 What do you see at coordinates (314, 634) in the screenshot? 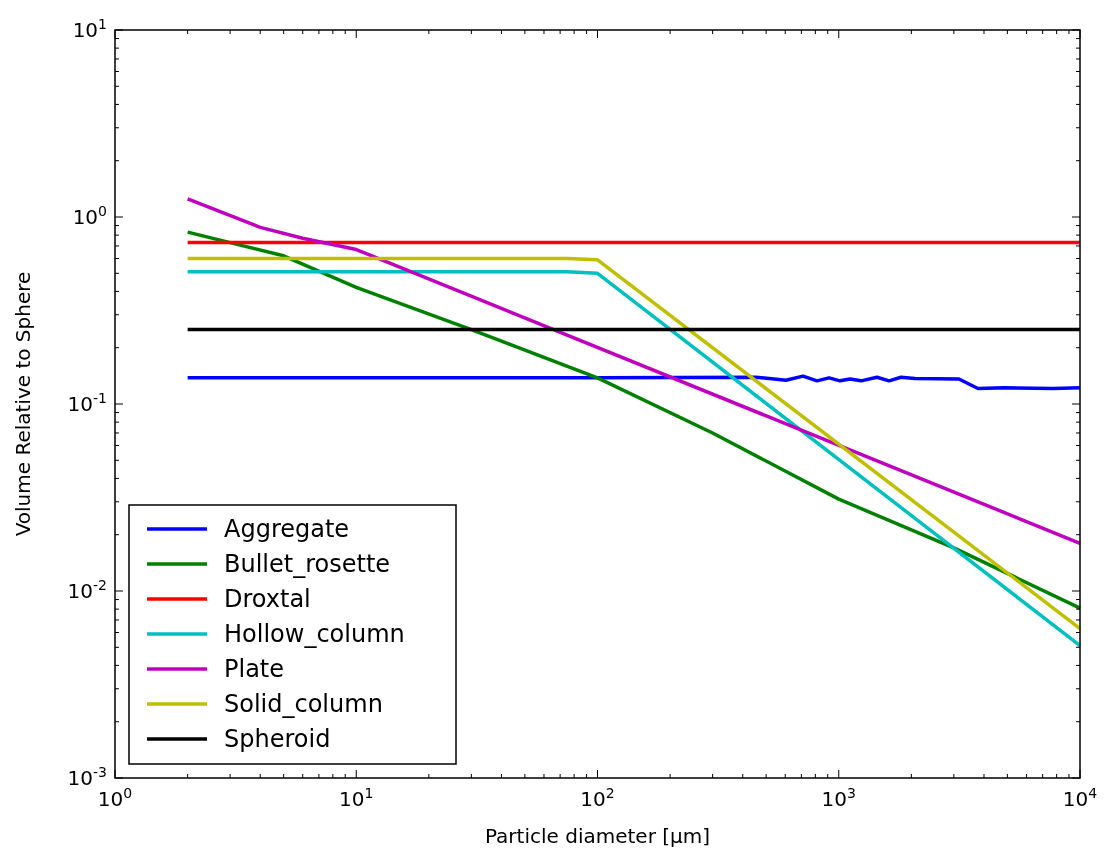
I see `legend-label: Hollow_column` at bounding box center [314, 634].